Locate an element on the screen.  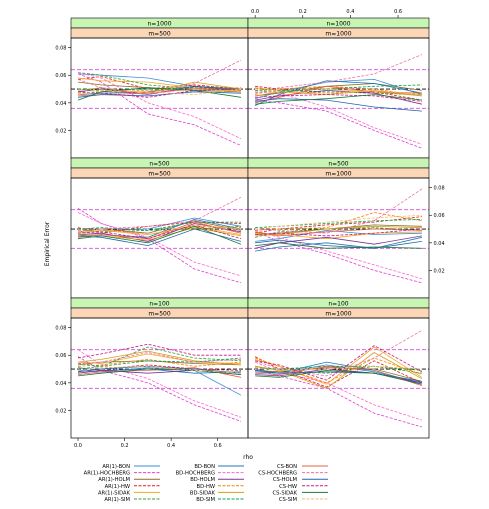
series-line-ar-1-hochberg is located at coordinates (159, 389).